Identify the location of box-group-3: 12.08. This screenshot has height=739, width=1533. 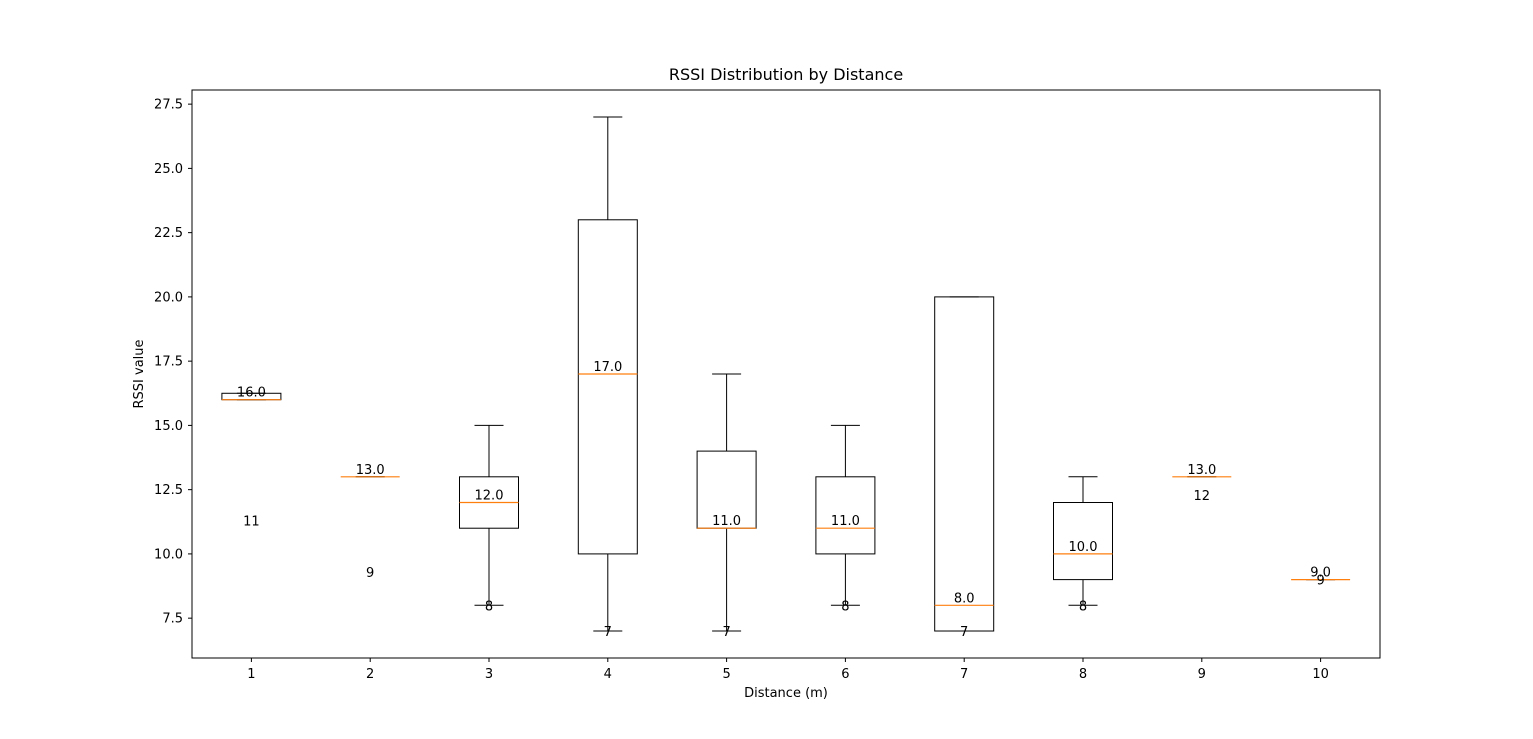
(489, 519).